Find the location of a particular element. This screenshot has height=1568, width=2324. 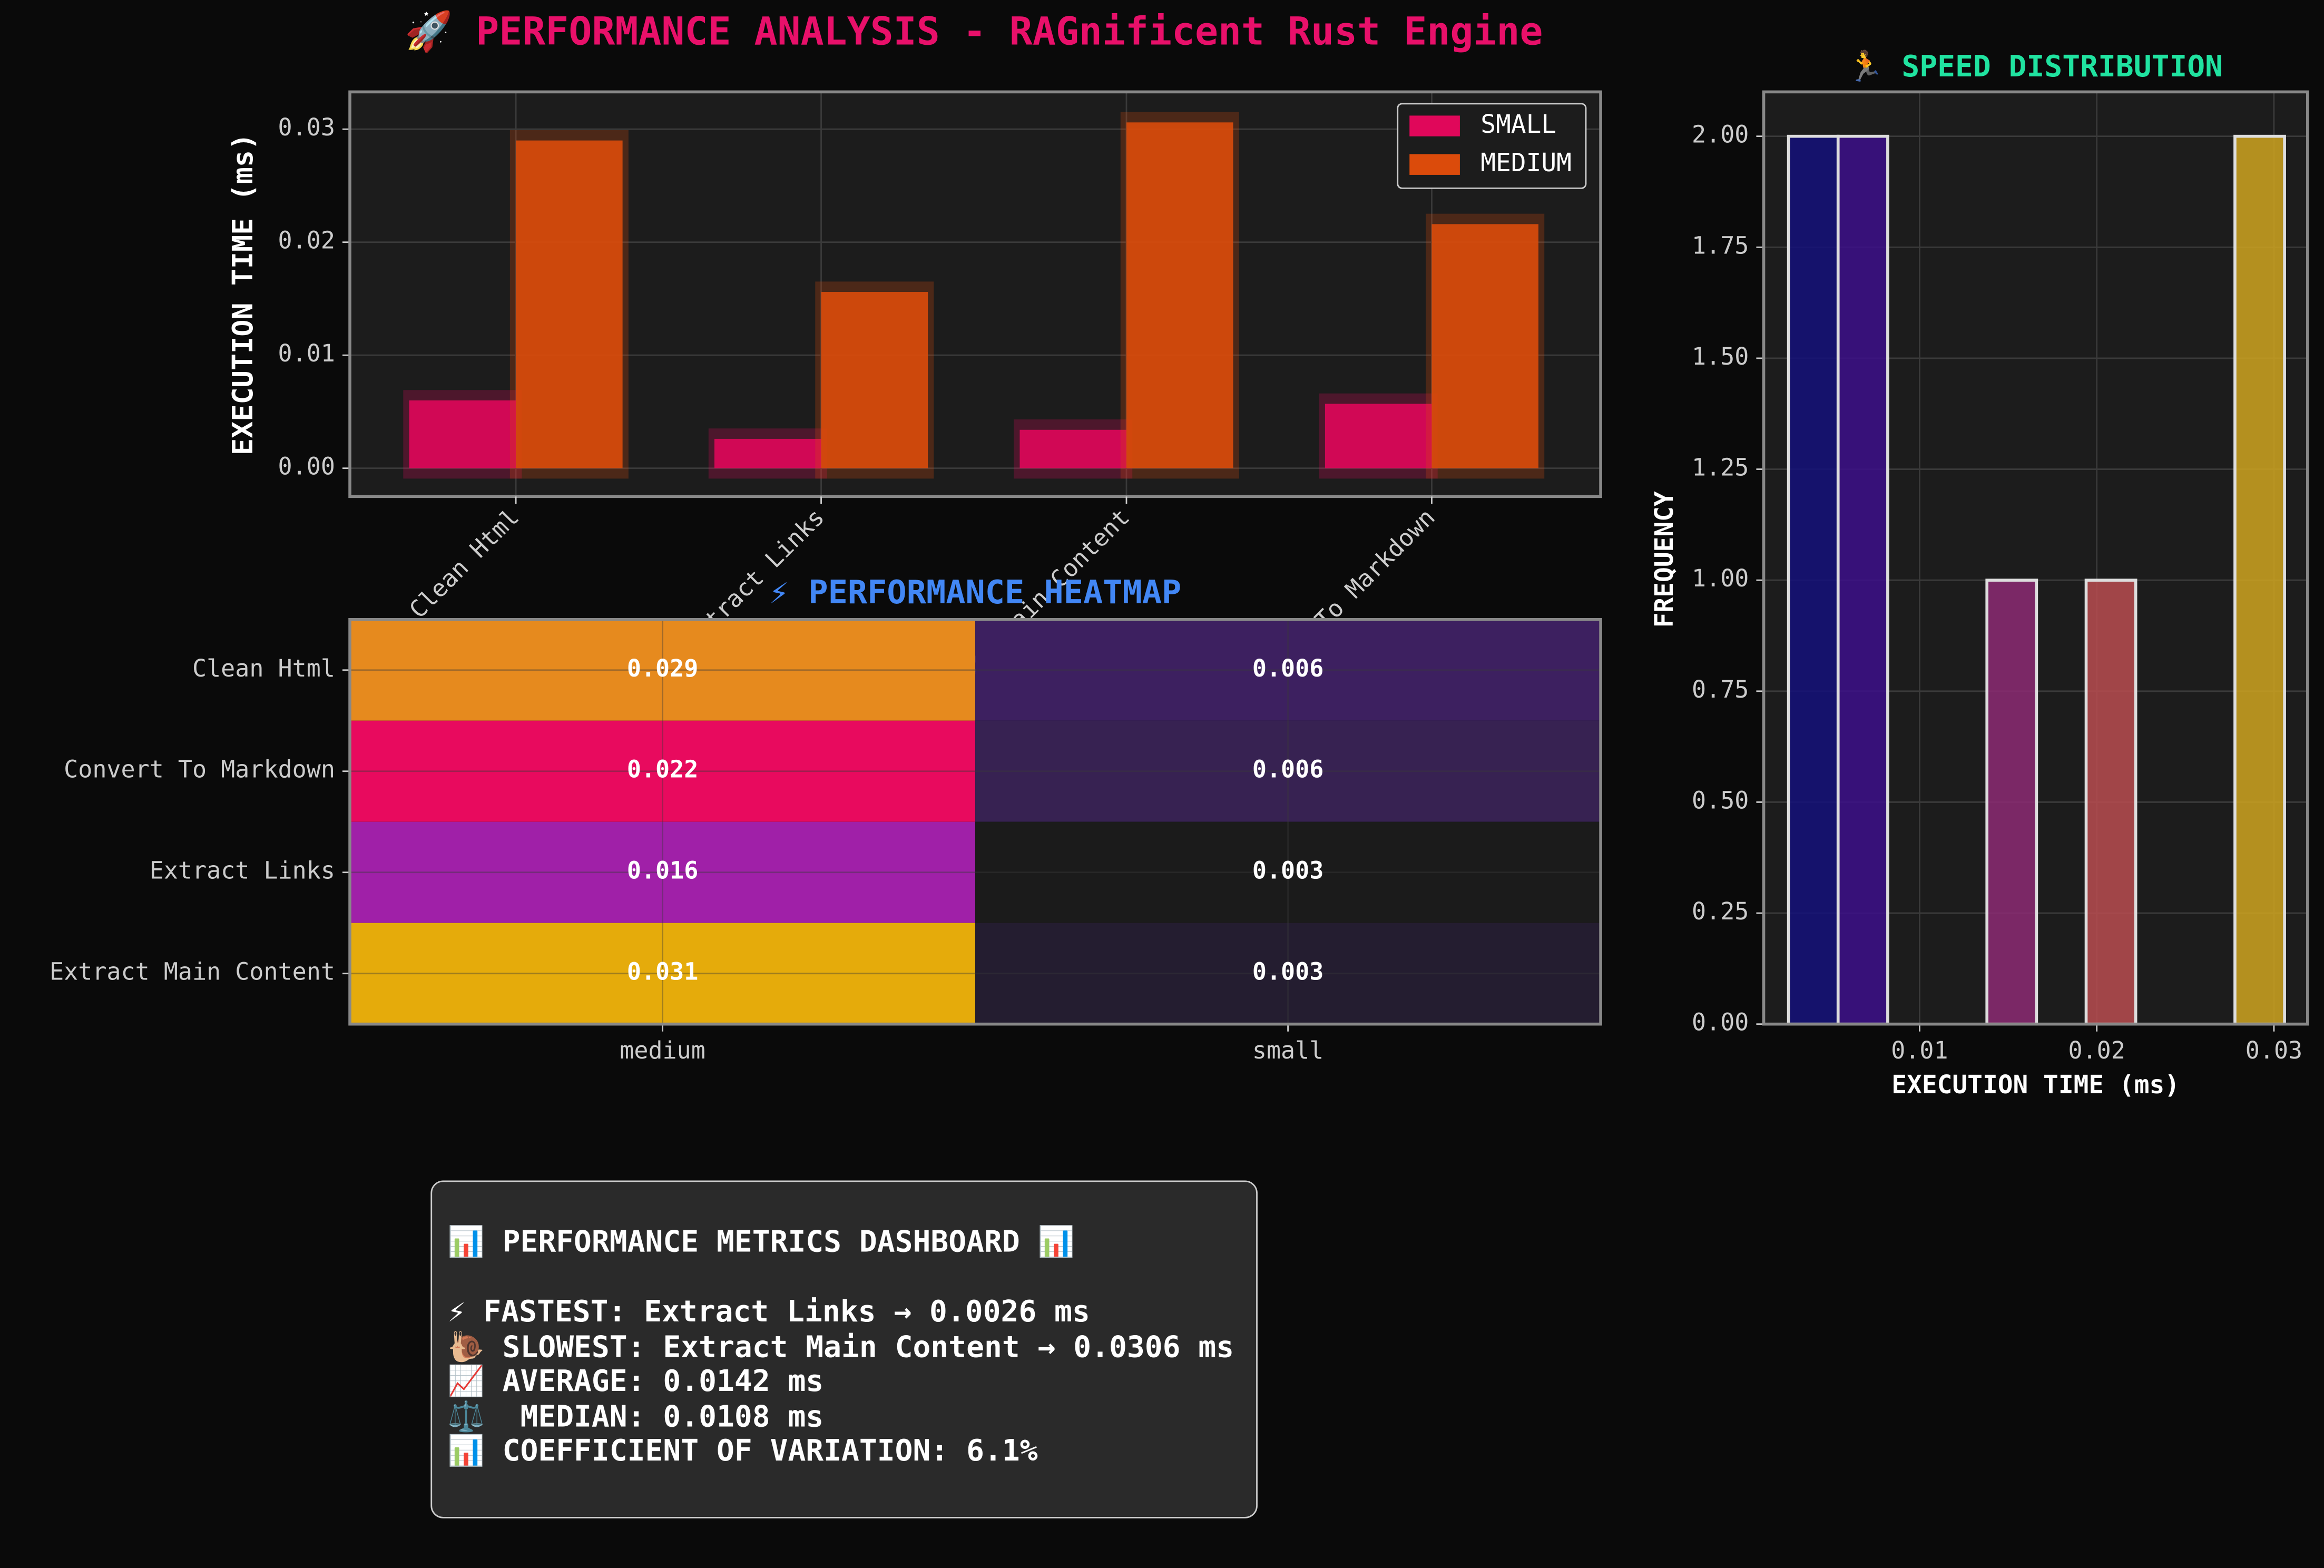

y-axis-label: EXECUTION TIME (ms) is located at coordinates (242, 294).